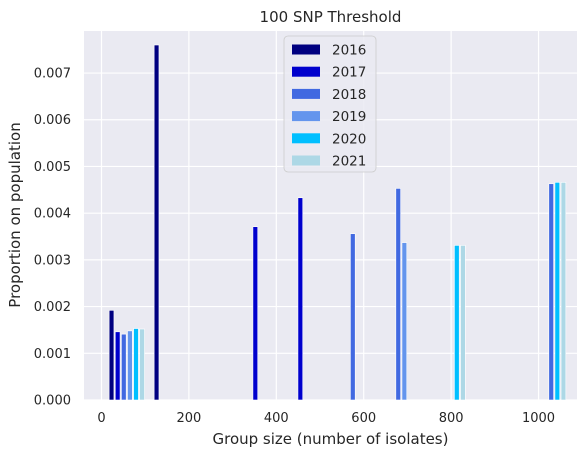 The image size is (588, 457). What do you see at coordinates (306, 71) in the screenshot?
I see `legend-swatch-2017` at bounding box center [306, 71].